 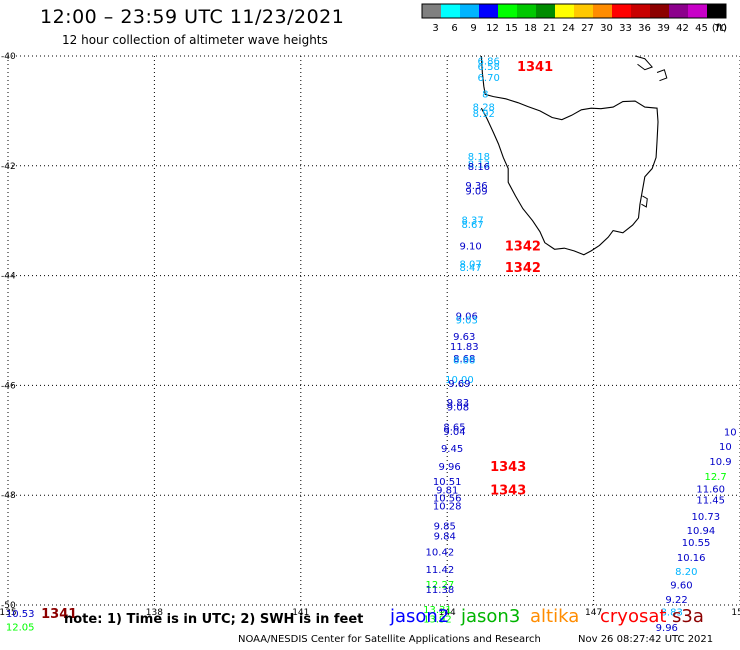 What do you see at coordinates (420, 616) in the screenshot?
I see `satellite-legend-jason2: jason2` at bounding box center [420, 616].